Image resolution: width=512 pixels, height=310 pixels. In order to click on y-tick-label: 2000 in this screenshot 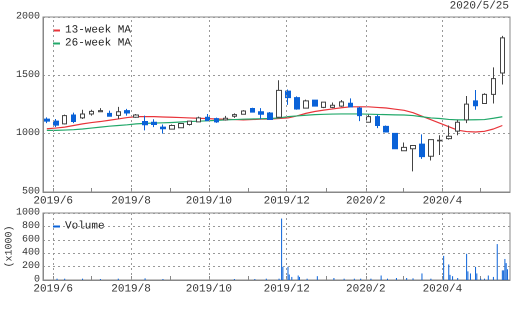, I will do `click(28, 17)`.